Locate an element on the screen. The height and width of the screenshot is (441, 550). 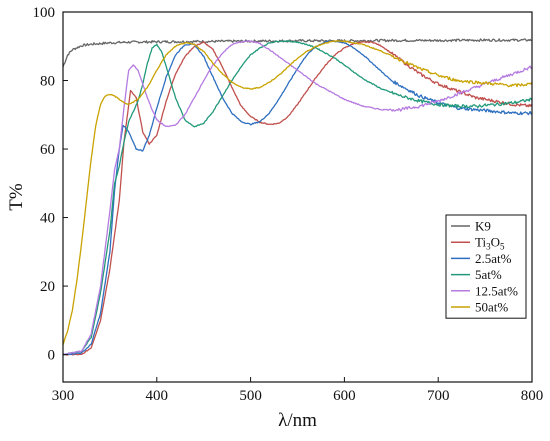
x-axis-title: λ/nm is located at coordinates (297, 420).